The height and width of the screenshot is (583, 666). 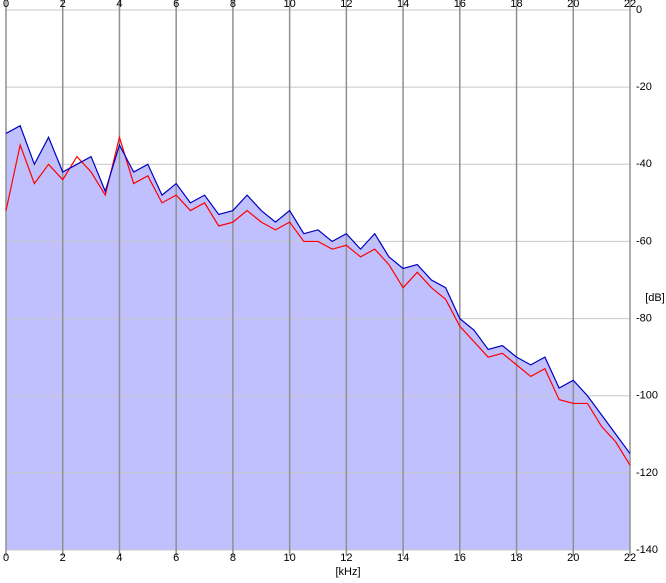 What do you see at coordinates (647, 473) in the screenshot?
I see `y-tick-label: -120` at bounding box center [647, 473].